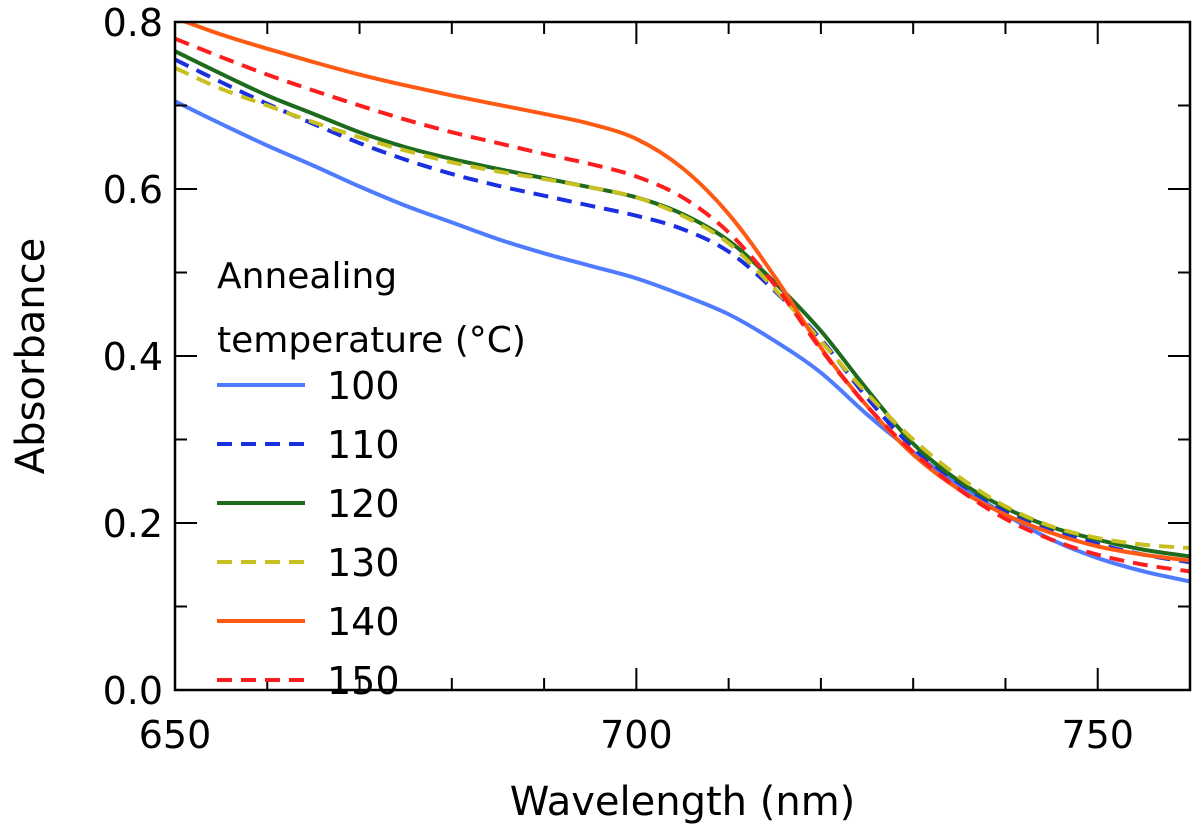 The height and width of the screenshot is (839, 1200). I want to click on legend-label-100: 100, so click(363, 386).